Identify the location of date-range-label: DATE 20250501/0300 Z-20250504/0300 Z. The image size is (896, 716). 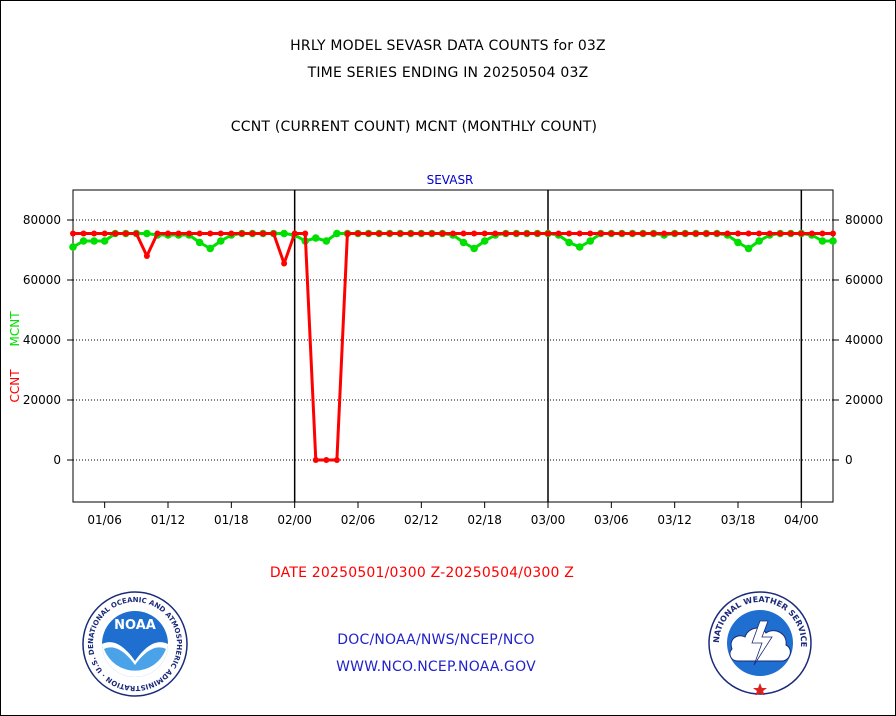
(422, 573).